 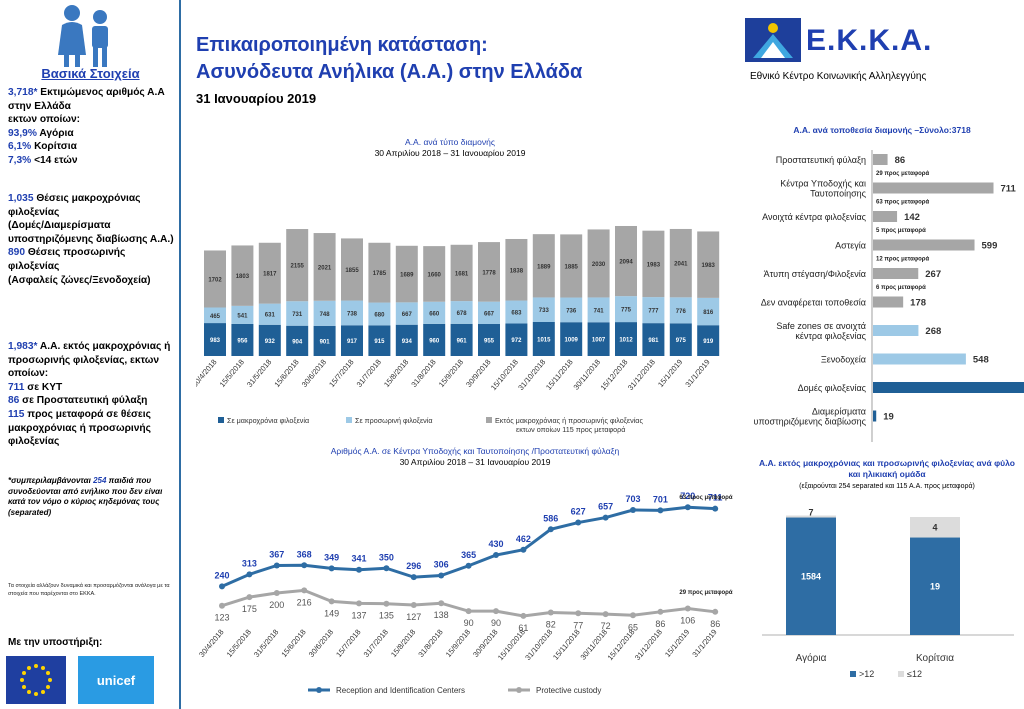 What do you see at coordinates (451, 373) in the screenshot?
I see `x-tick-label: 15/9/2018` at bounding box center [451, 373].